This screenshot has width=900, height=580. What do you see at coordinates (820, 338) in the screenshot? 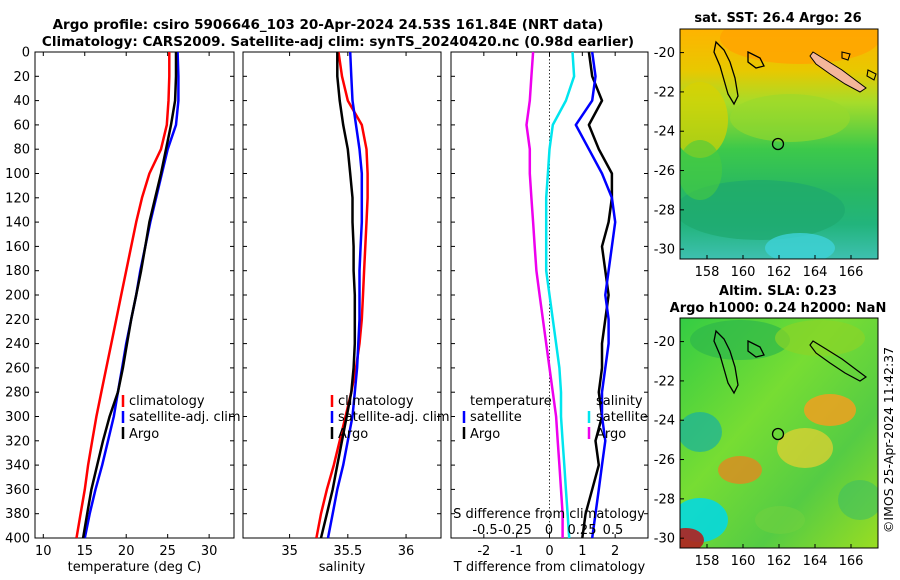
I see `sla-lime-patch` at bounding box center [820, 338].